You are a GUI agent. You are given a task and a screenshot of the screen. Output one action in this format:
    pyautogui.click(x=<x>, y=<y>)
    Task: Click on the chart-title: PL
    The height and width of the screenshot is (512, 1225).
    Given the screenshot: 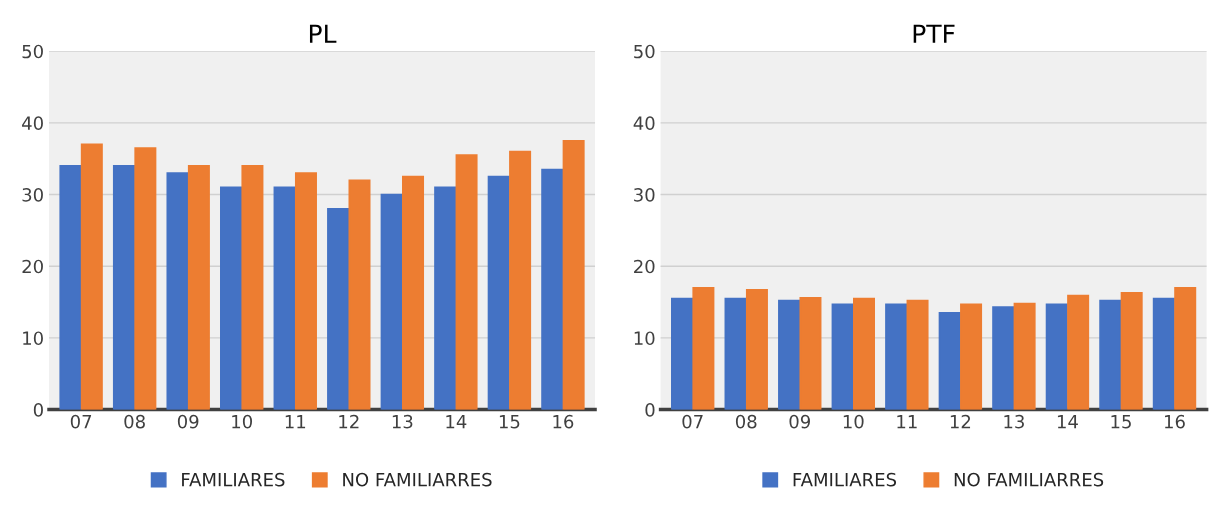 What is the action you would take?
    pyautogui.click(x=323, y=33)
    